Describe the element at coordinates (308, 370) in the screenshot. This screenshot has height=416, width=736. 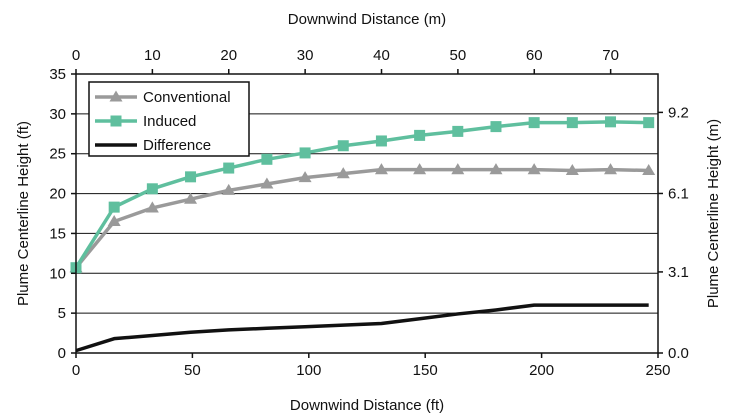
I see `x-tick-label: 100` at that location.